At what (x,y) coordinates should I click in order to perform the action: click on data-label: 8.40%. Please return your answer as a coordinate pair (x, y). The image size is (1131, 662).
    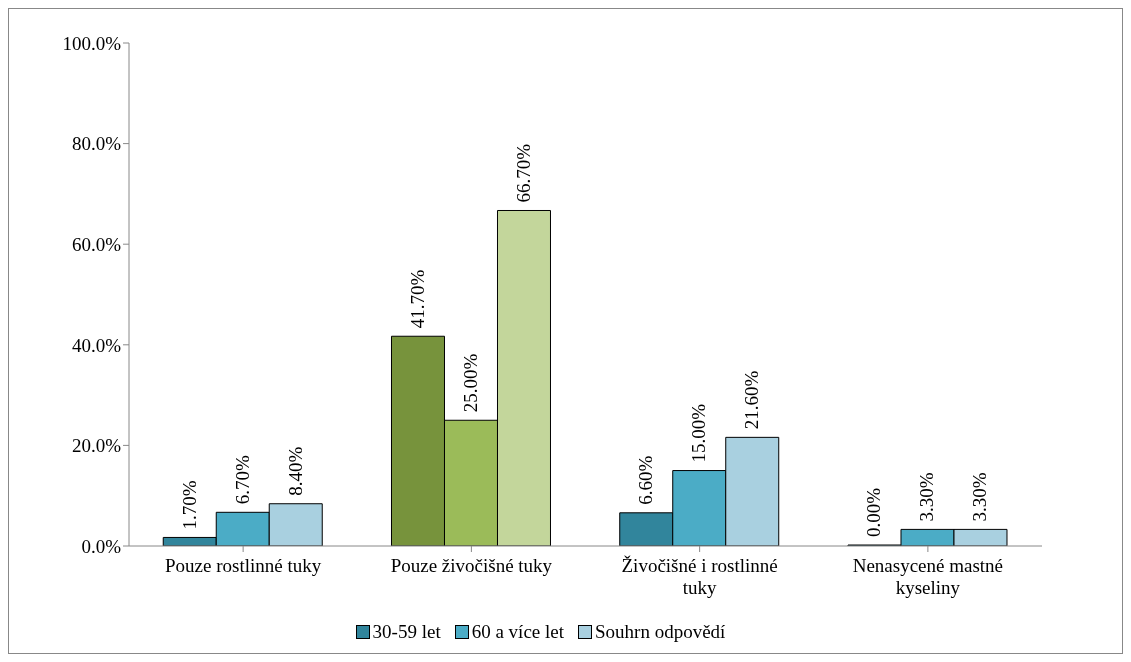
    Looking at the image, I should click on (295, 471).